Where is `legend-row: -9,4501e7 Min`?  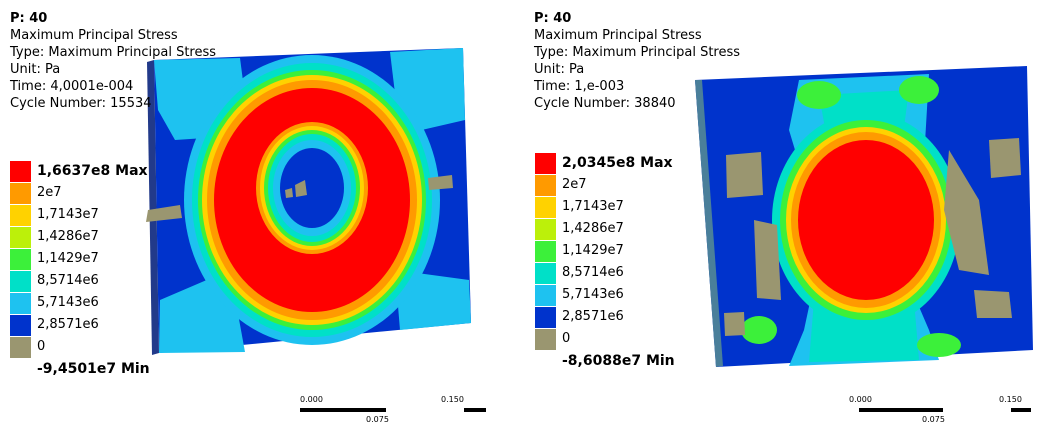
legend-row: -9,4501e7 Min is located at coordinates (80, 369).